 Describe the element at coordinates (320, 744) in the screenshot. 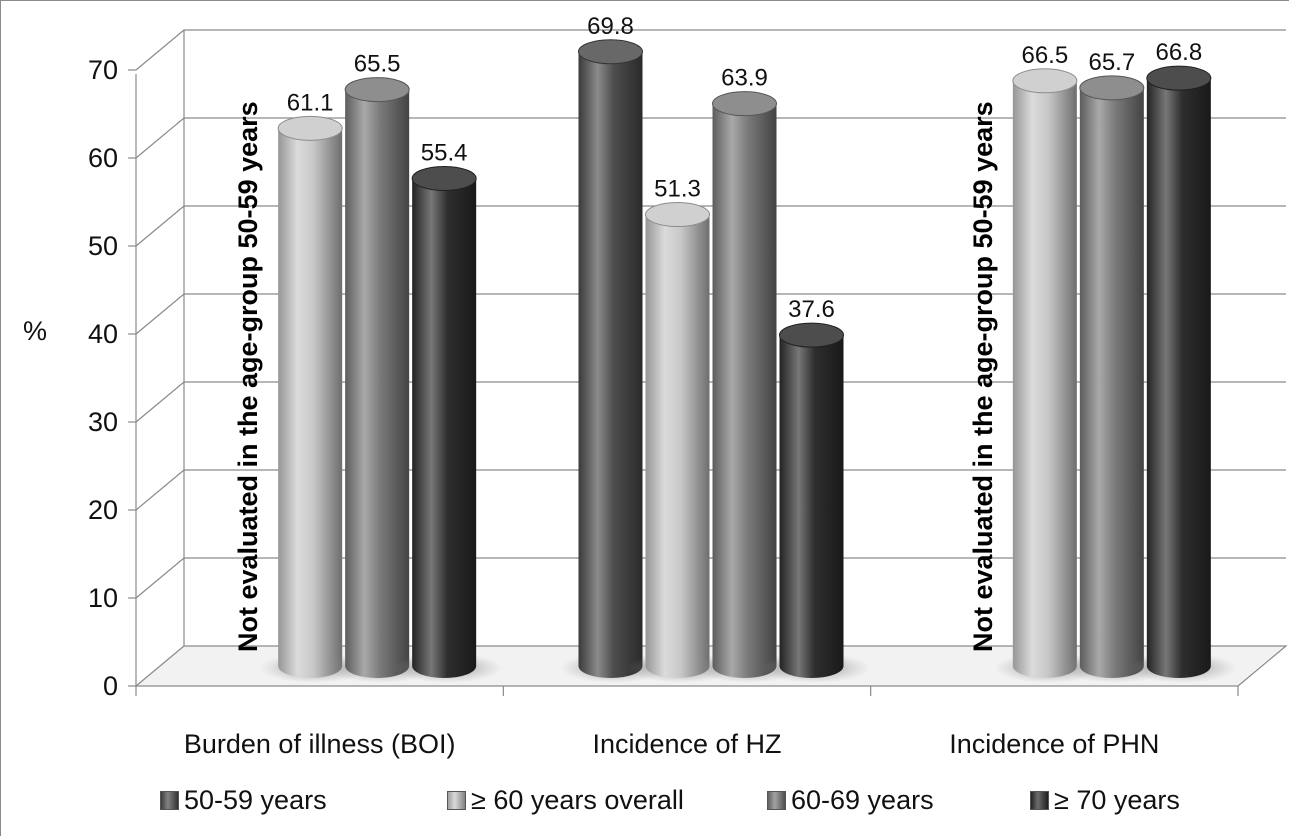

I see `category-label: Burden of illness (BOI)` at that location.